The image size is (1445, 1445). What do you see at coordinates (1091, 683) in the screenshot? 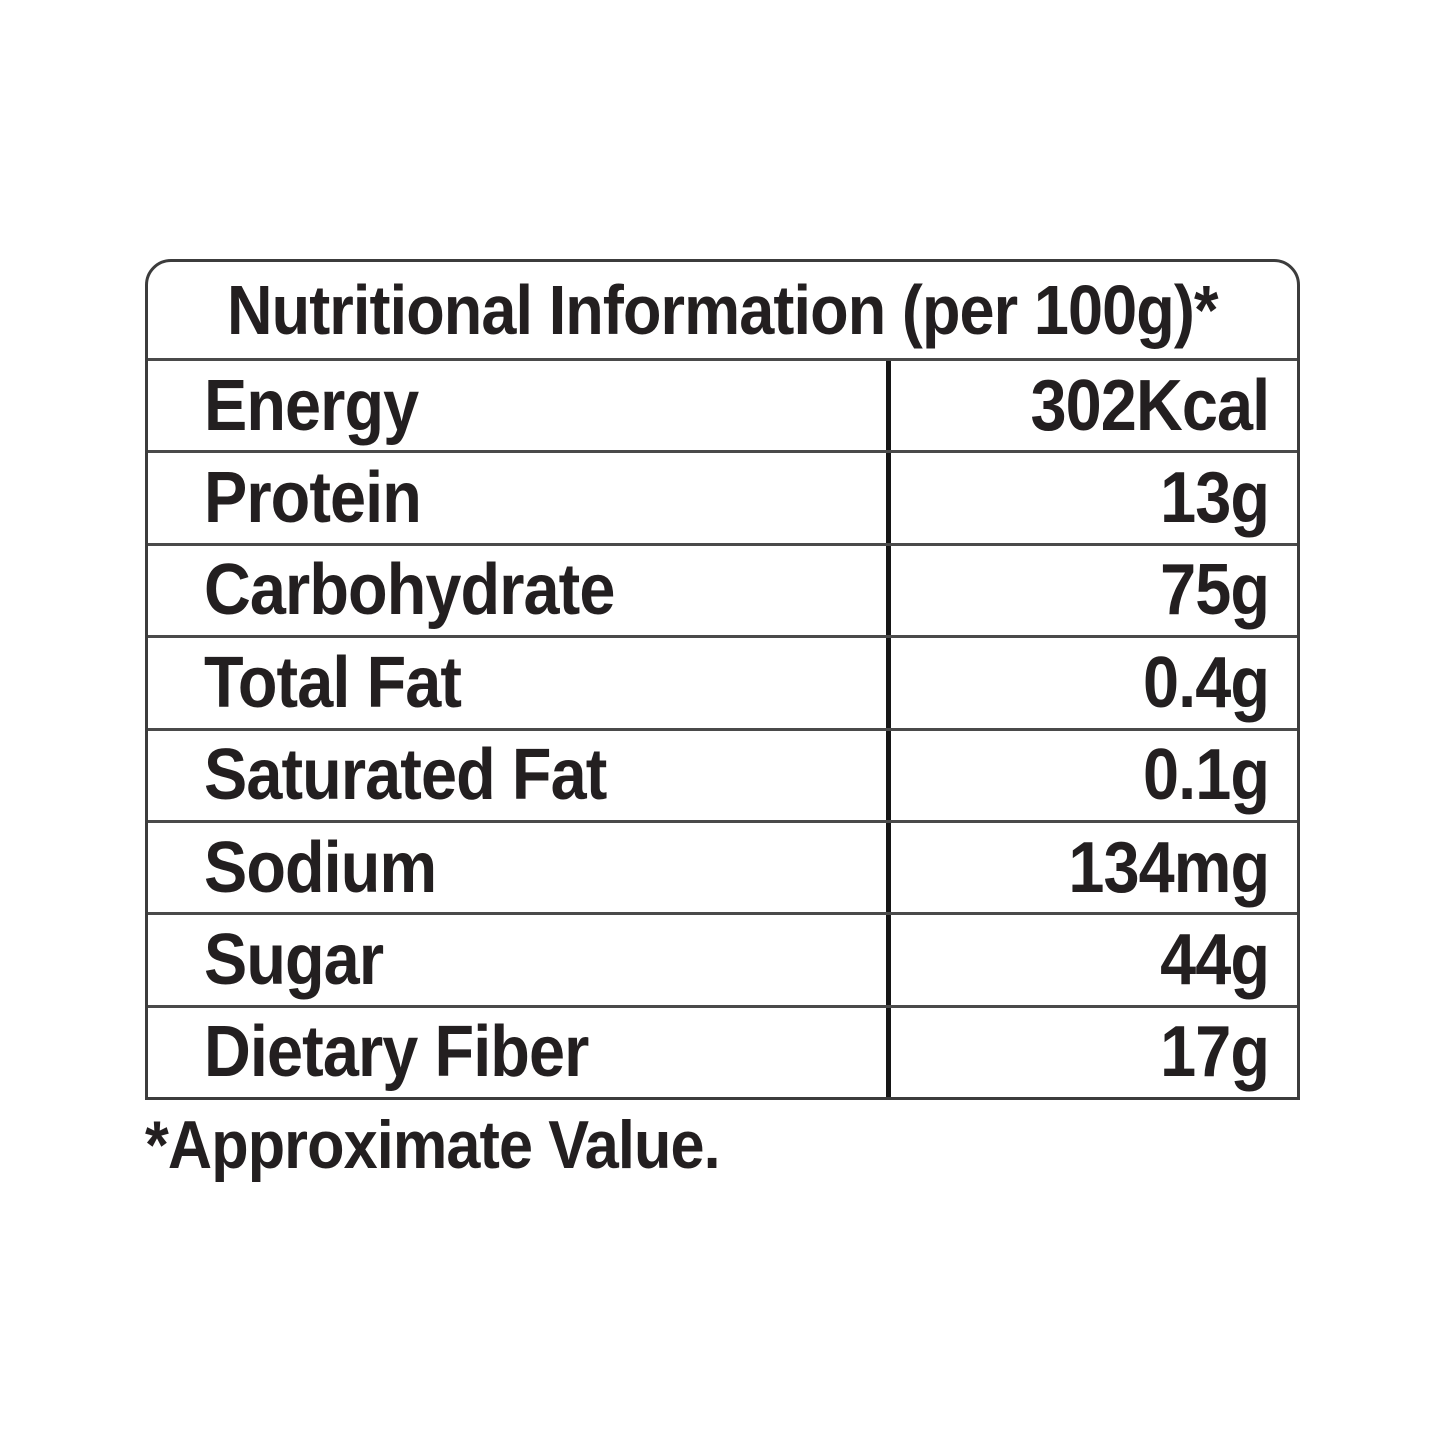
I see `nutrient-value-cell: 0.4g` at bounding box center [1091, 683].